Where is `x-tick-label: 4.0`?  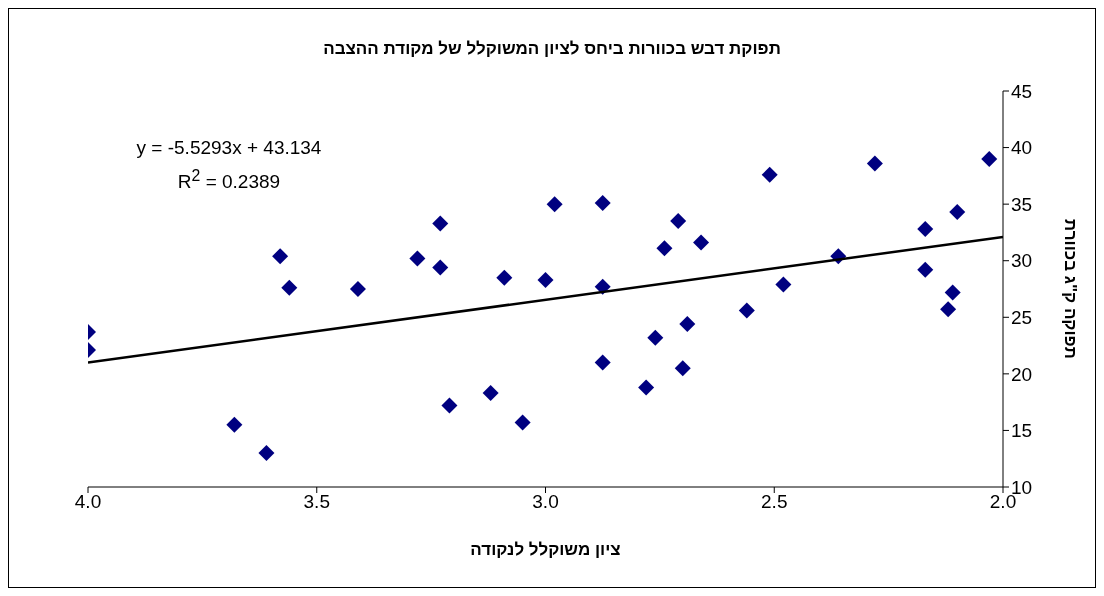
x-tick-label: 4.0 is located at coordinates (88, 502).